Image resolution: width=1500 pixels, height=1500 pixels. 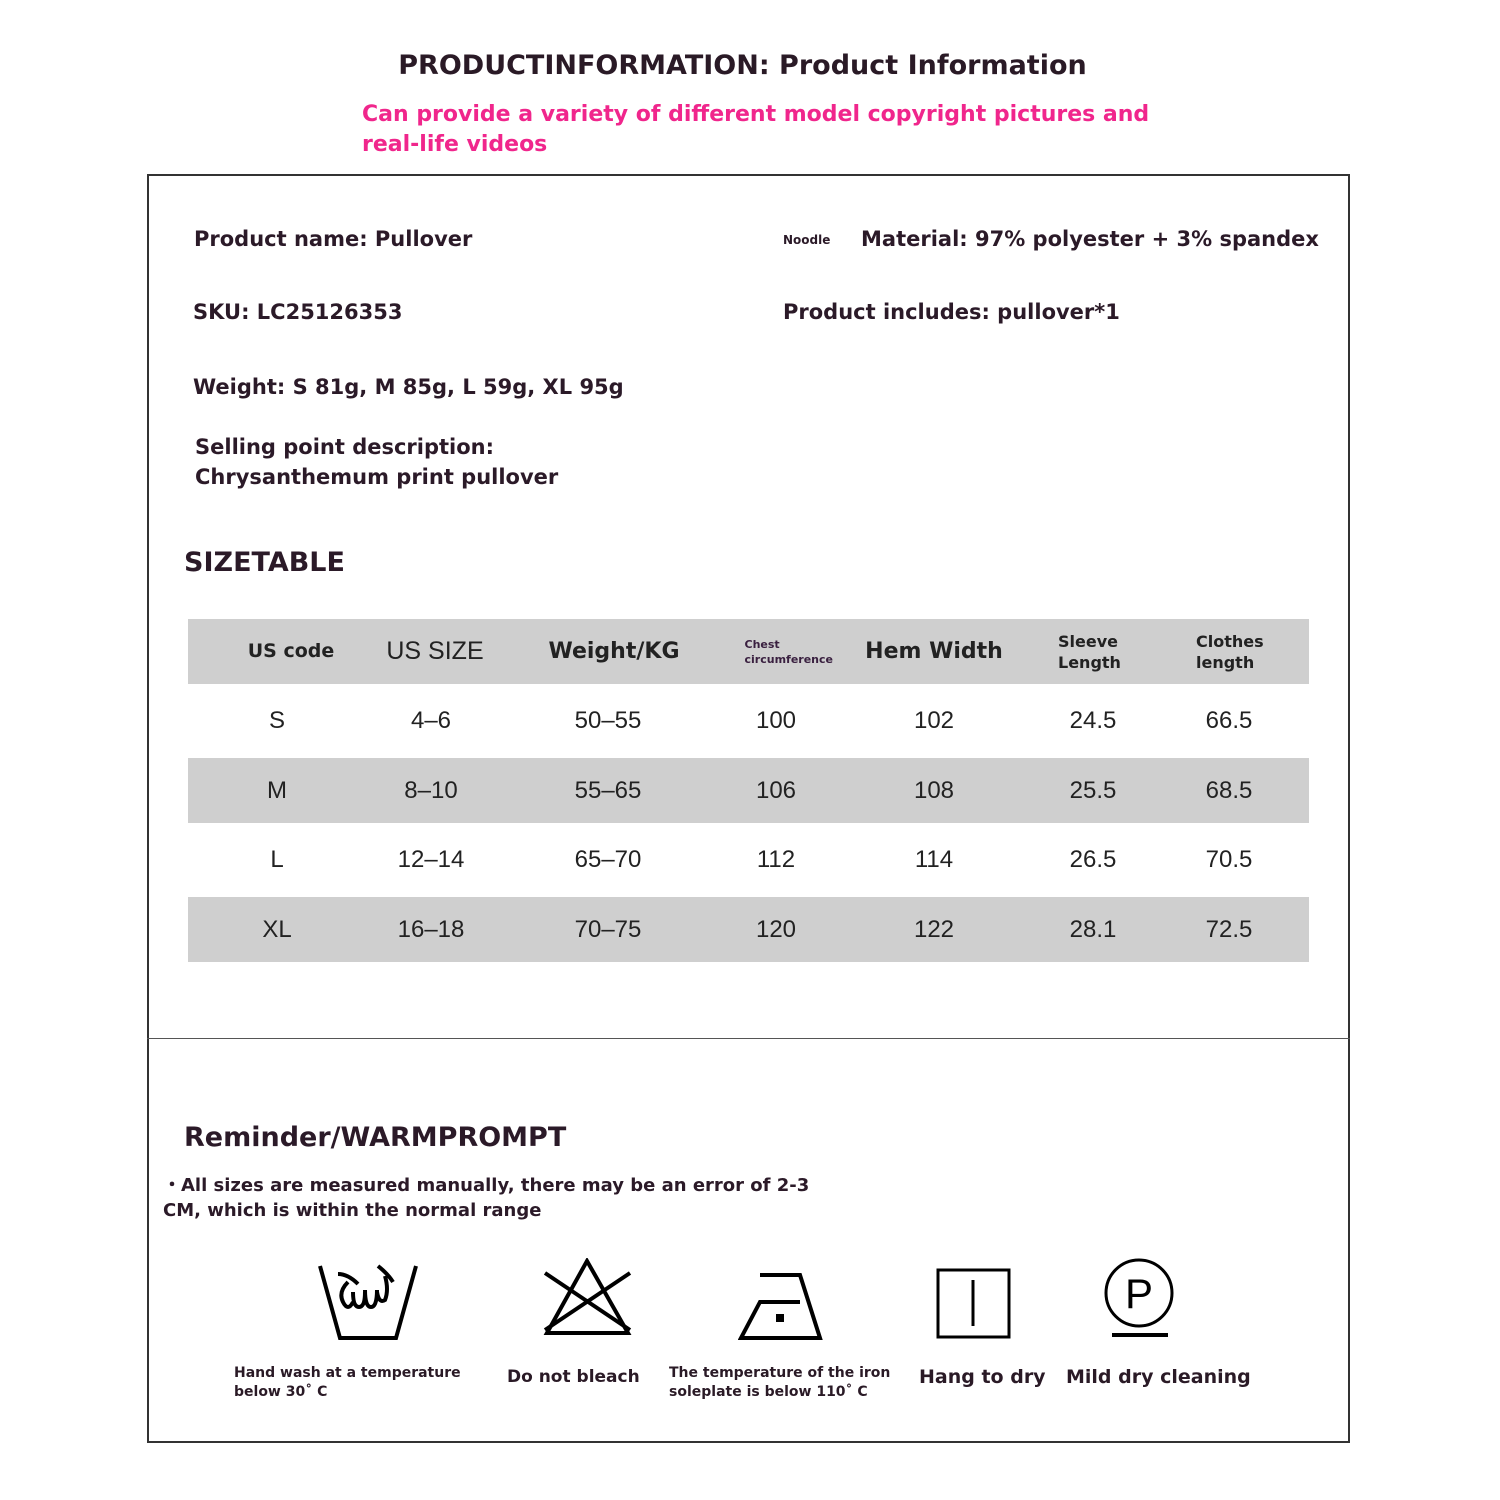 What do you see at coordinates (807, 240) in the screenshot?
I see `noodle-label: Noodle` at bounding box center [807, 240].